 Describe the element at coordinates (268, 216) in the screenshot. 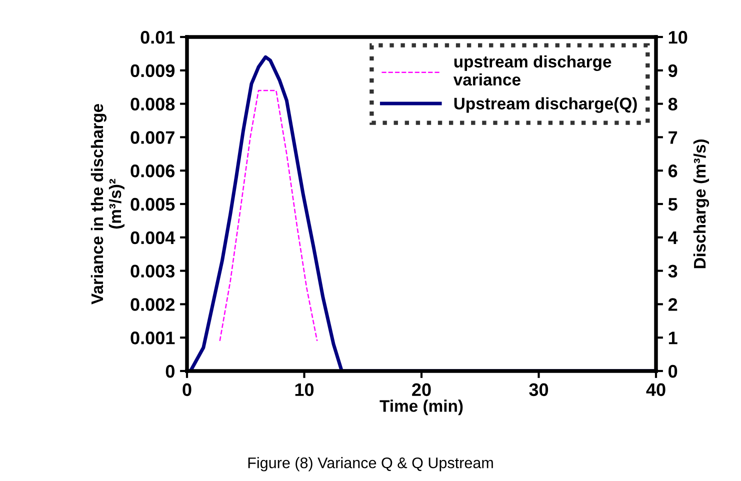

I see `line-series` at that location.